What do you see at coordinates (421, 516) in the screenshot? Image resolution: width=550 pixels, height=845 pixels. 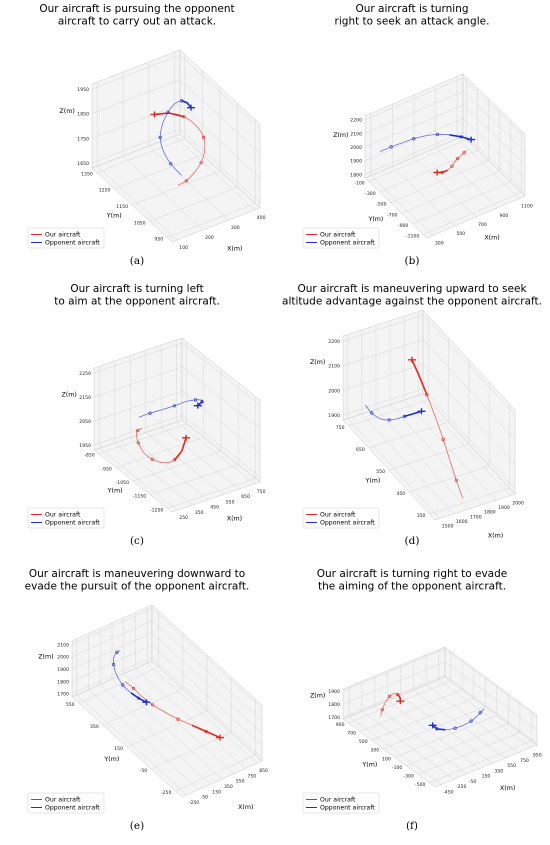 I see `y-tick-label: 350` at bounding box center [421, 516].